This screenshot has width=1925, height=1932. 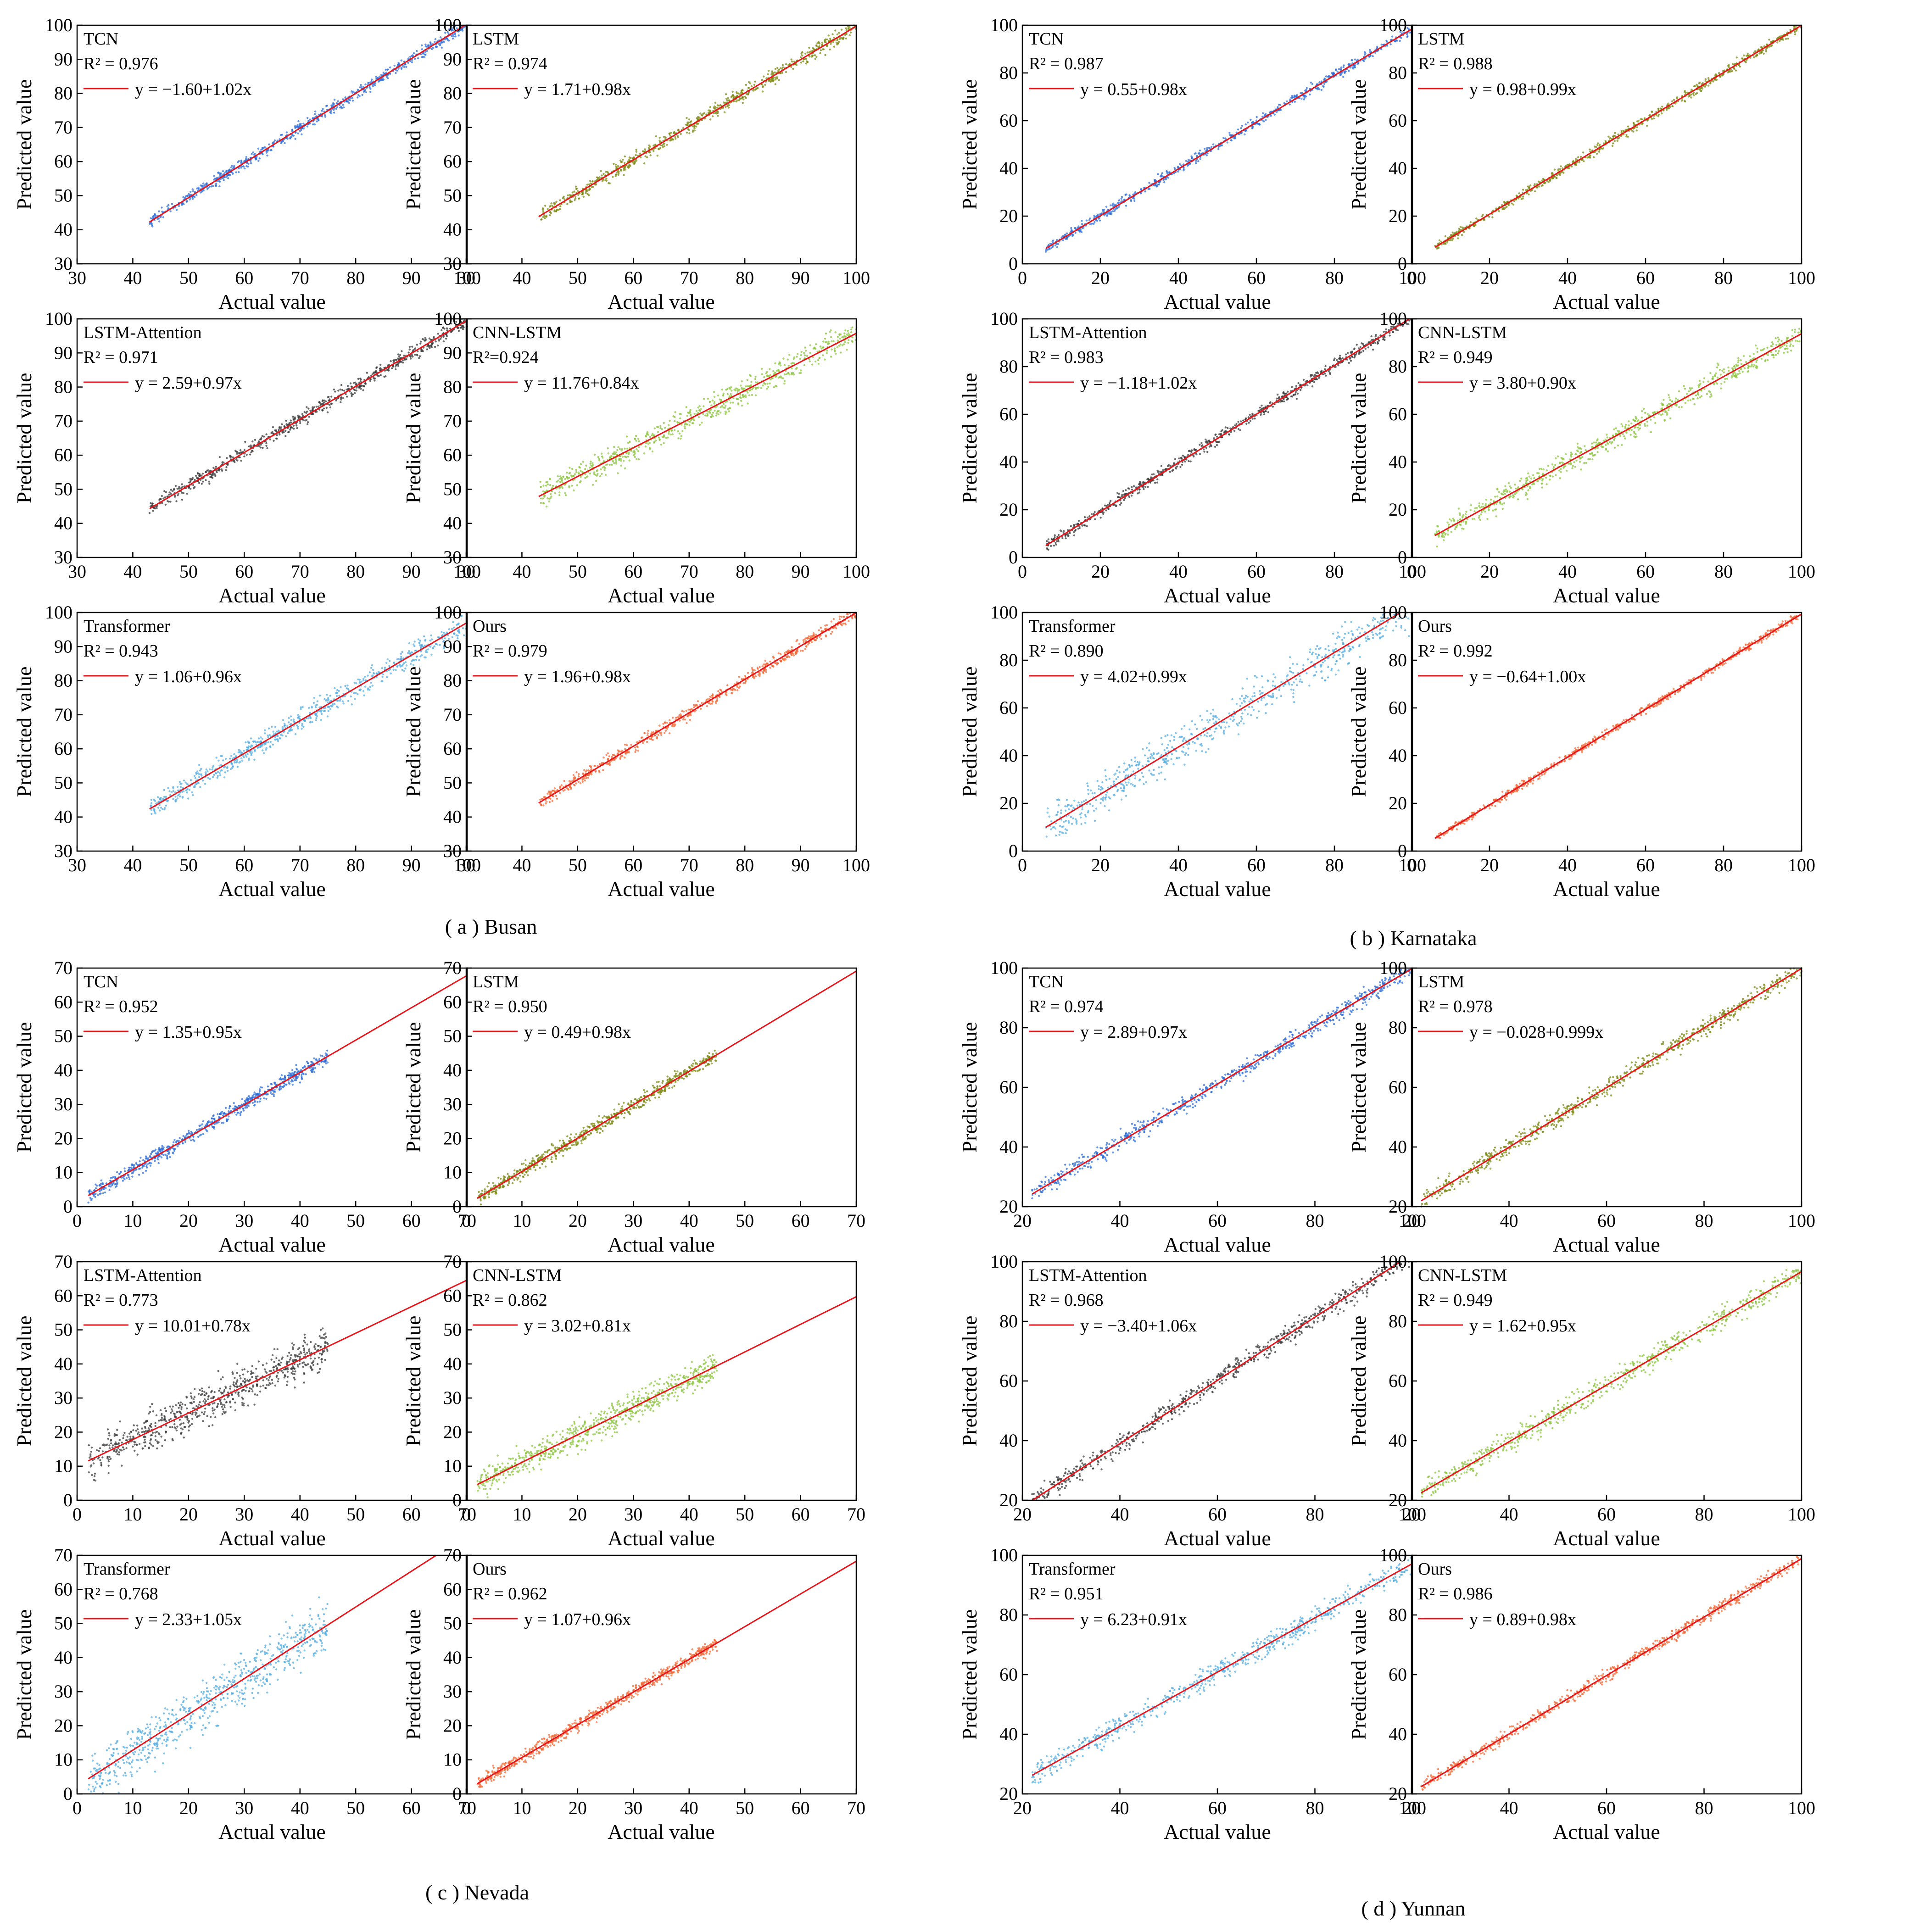 What do you see at coordinates (64, 680) in the screenshot?
I see `y-tick-label: 80` at bounding box center [64, 680].